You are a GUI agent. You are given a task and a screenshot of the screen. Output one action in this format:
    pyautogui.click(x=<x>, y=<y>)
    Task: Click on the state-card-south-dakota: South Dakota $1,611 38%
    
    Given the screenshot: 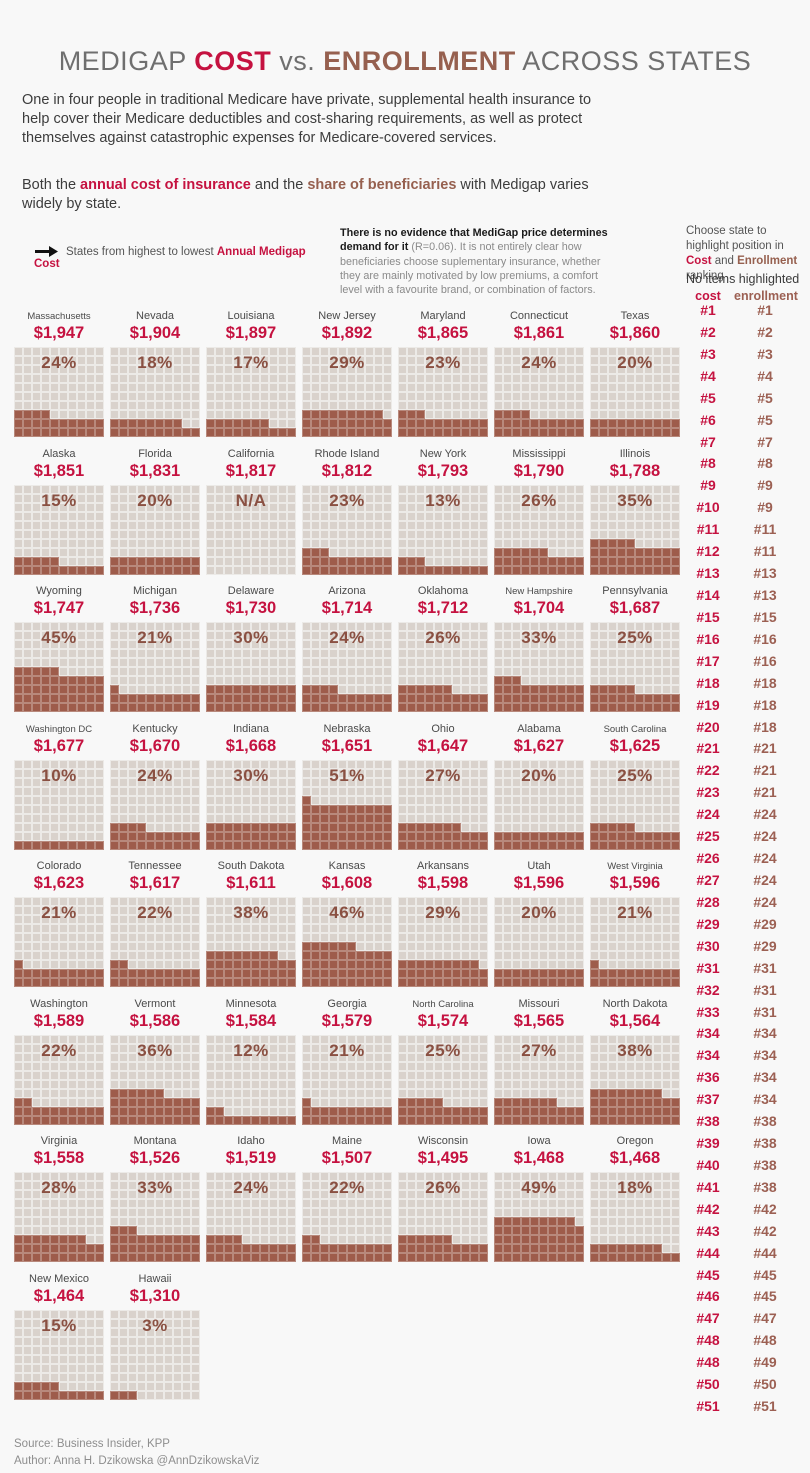 What is the action you would take?
    pyautogui.click(x=251, y=923)
    